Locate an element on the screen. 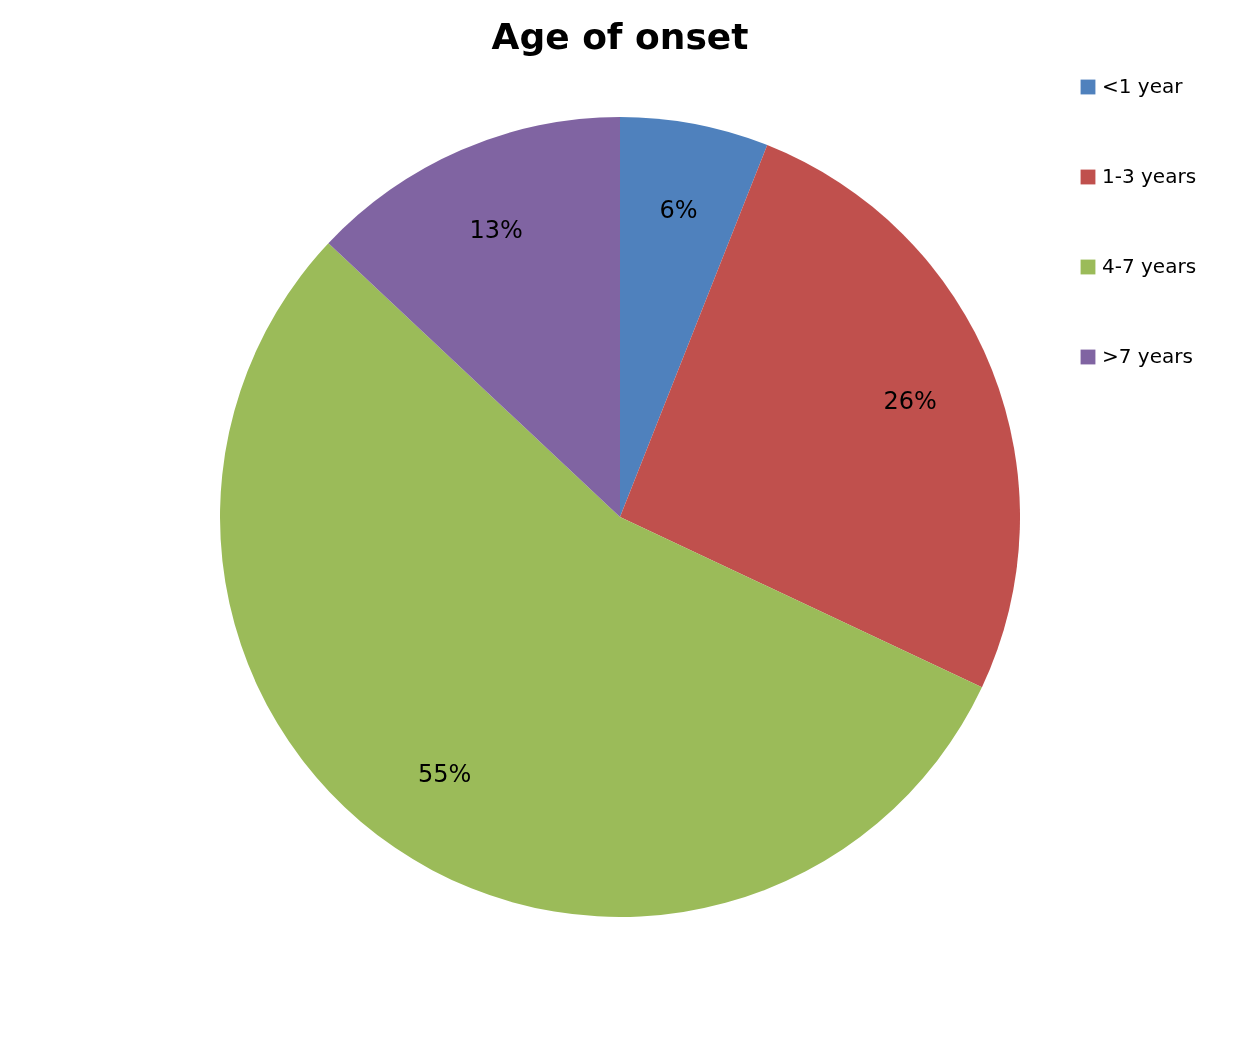 The width and height of the screenshot is (1250, 1049). data-label: 6% is located at coordinates (678, 209).